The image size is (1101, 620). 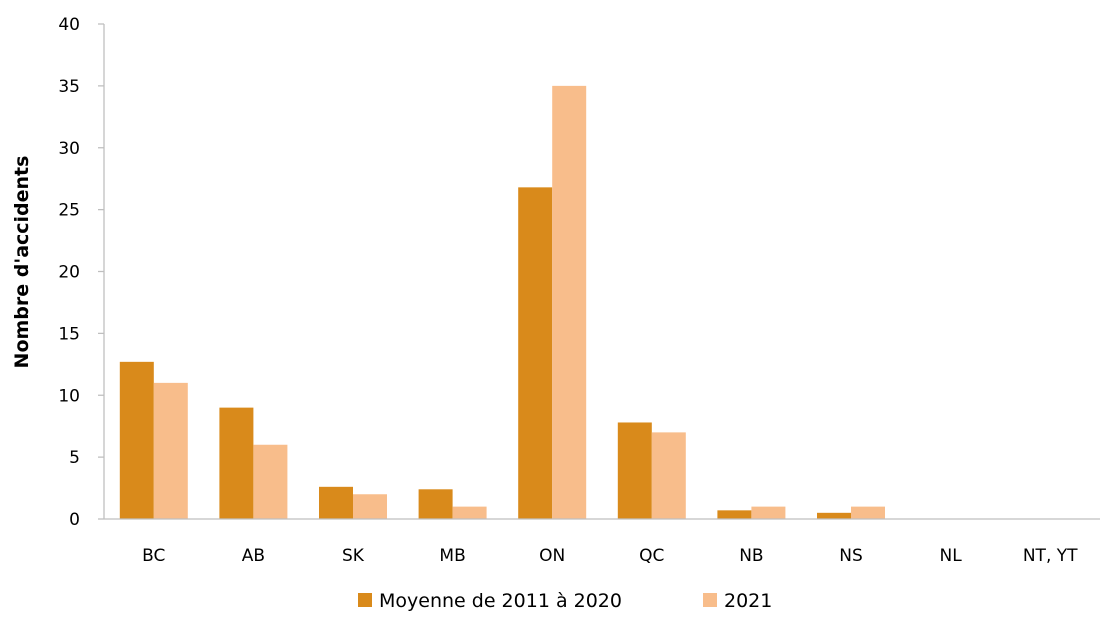 What do you see at coordinates (74, 520) in the screenshot?
I see `y-tick-label: 0` at bounding box center [74, 520].